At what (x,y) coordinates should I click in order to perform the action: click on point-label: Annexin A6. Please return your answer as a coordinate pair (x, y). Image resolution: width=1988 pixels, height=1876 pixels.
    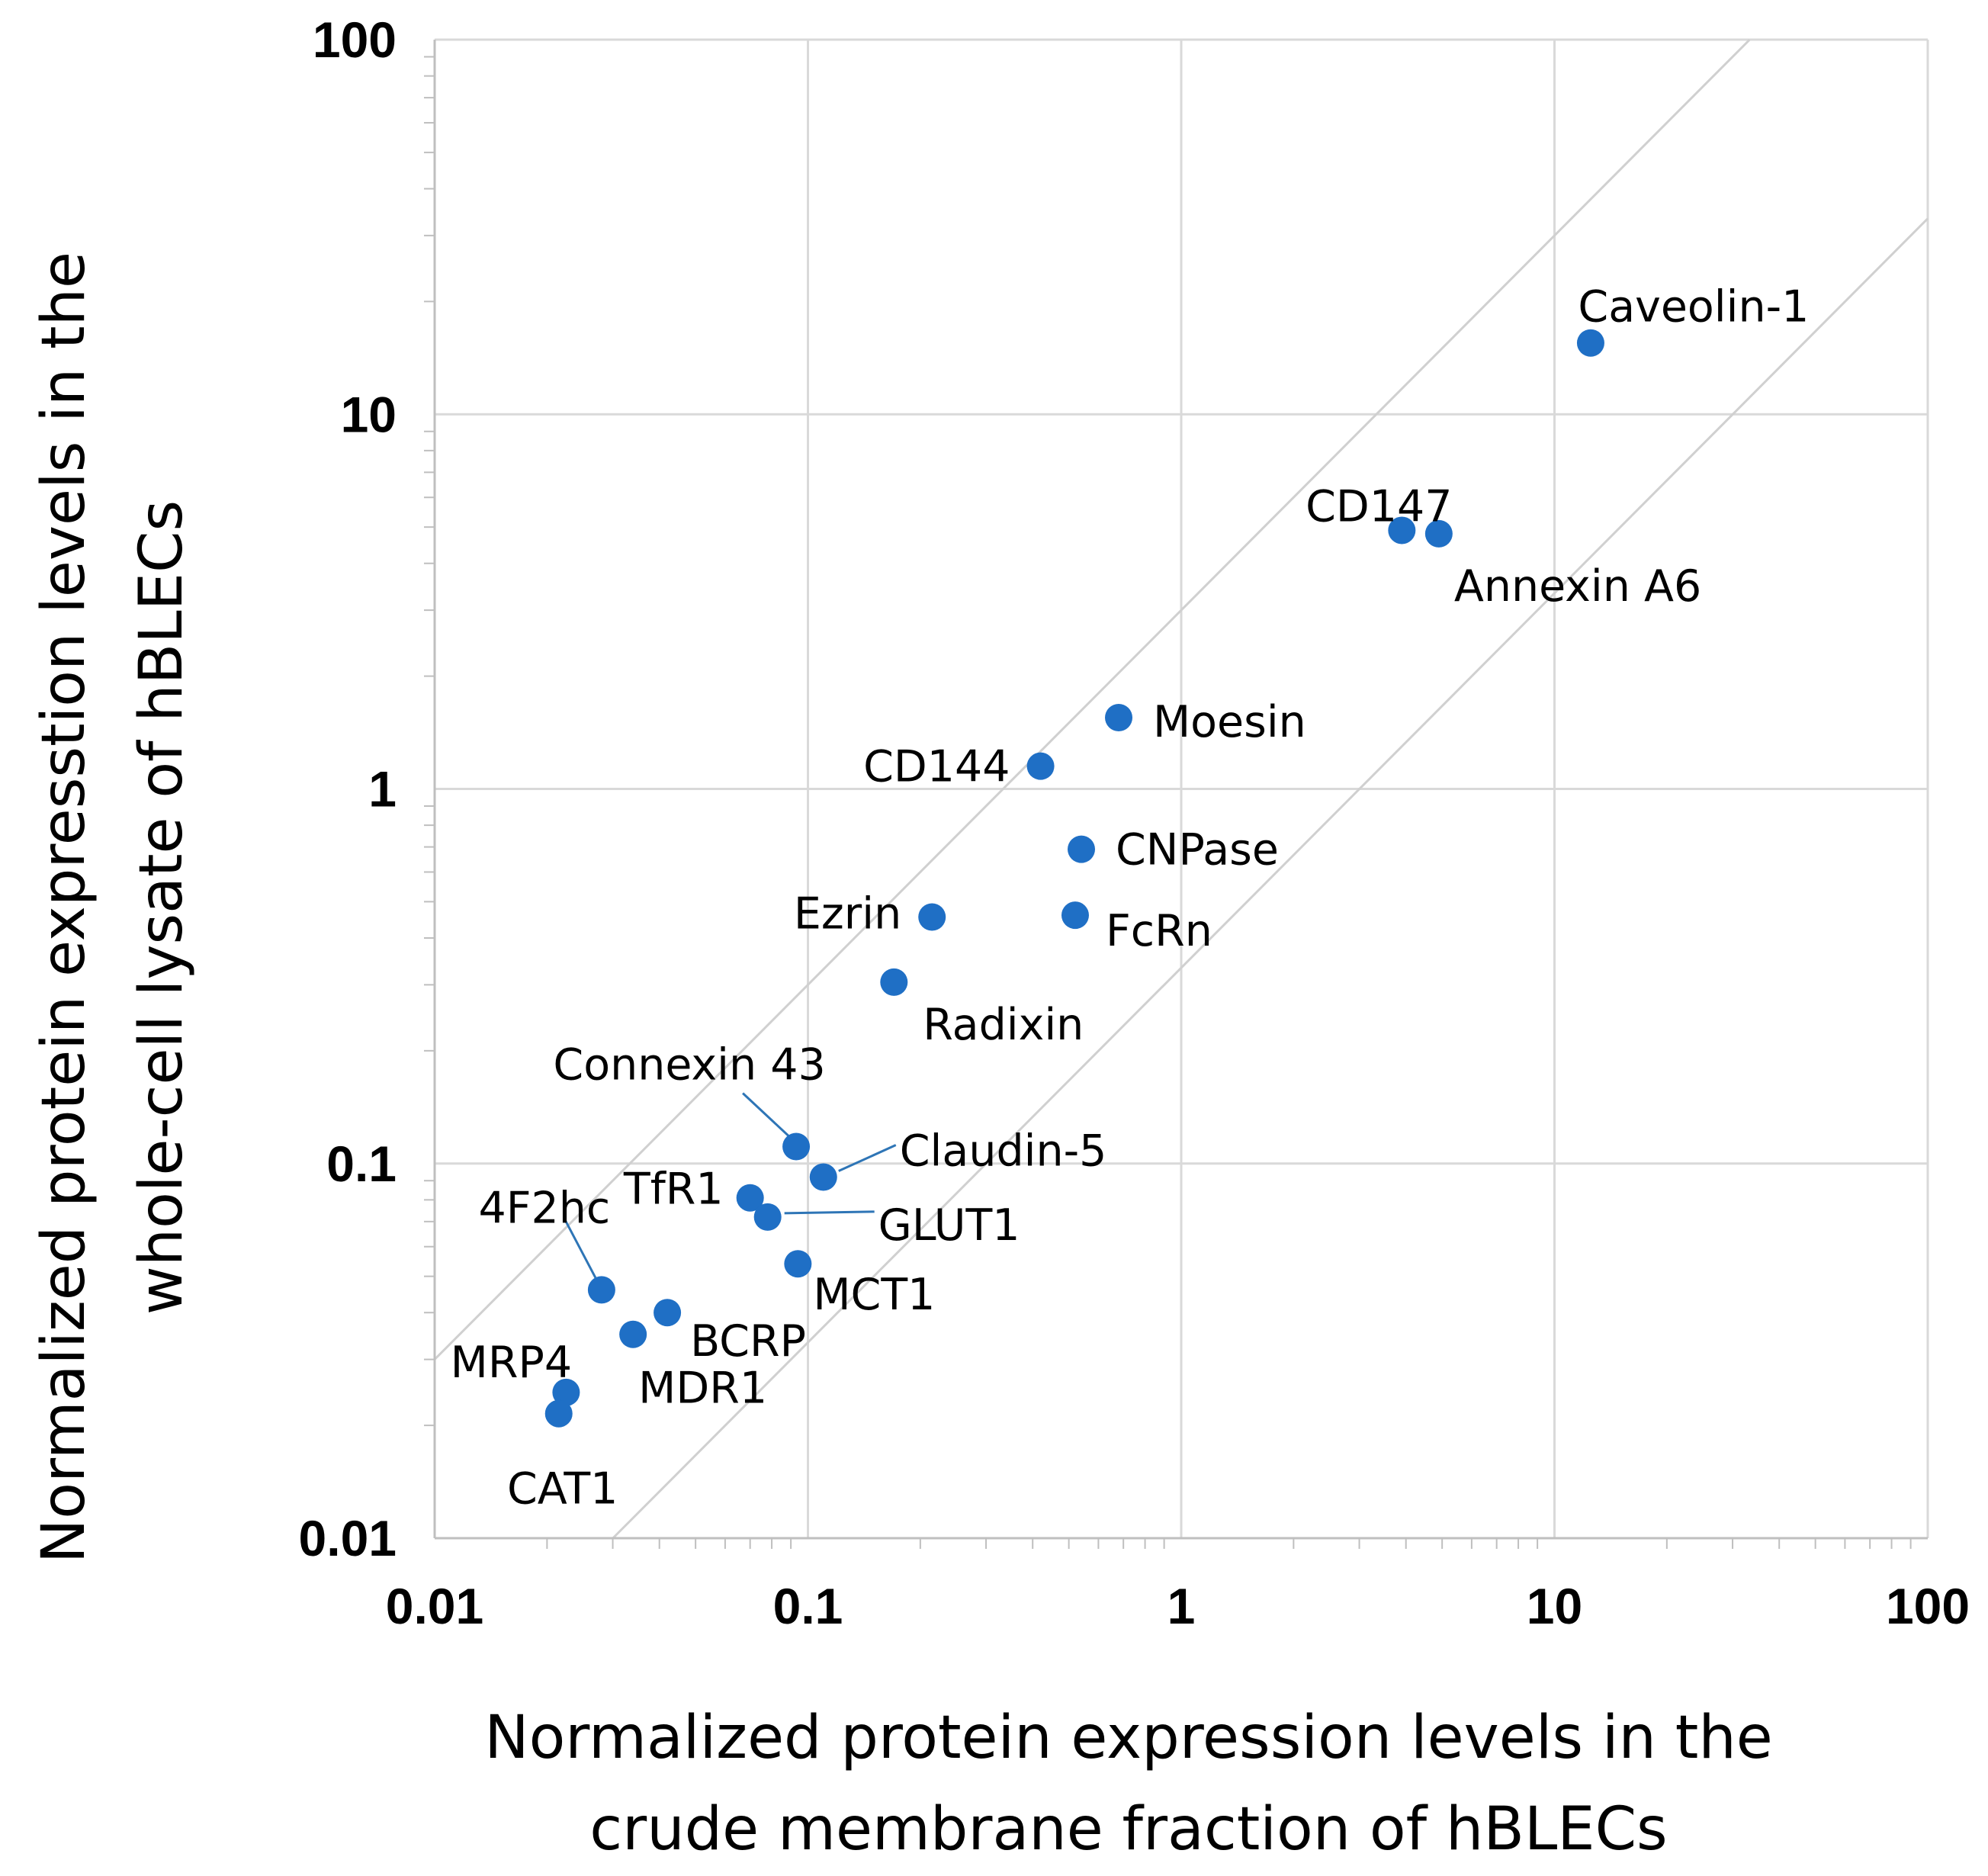
    Looking at the image, I should click on (1577, 586).